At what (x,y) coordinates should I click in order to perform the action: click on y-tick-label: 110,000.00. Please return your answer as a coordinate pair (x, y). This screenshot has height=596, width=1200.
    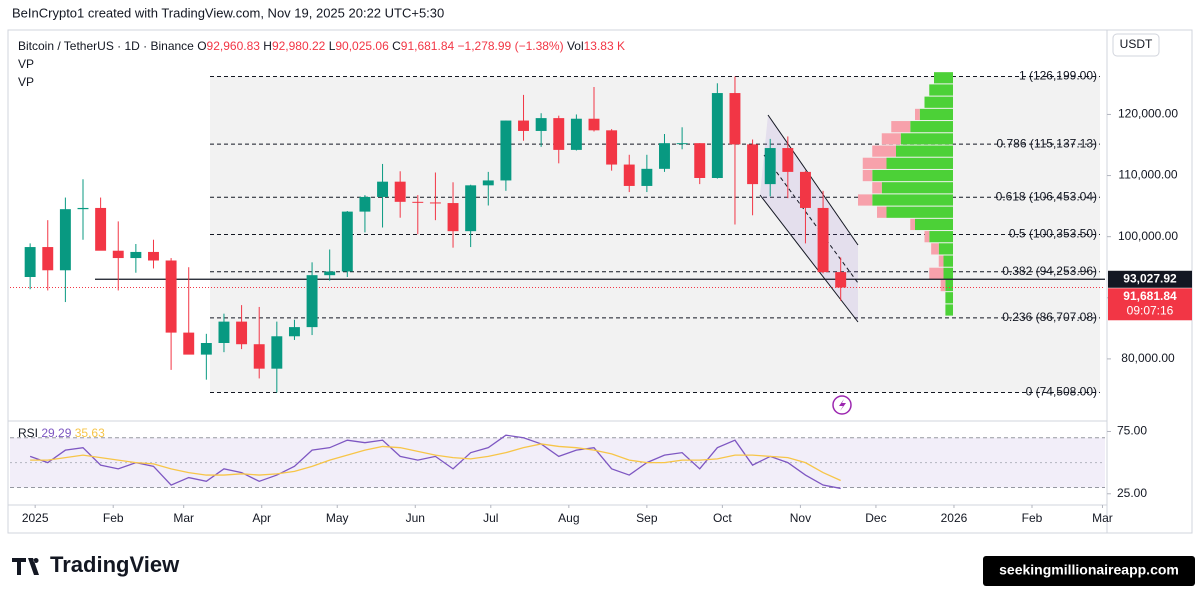
    Looking at the image, I should click on (1147, 175).